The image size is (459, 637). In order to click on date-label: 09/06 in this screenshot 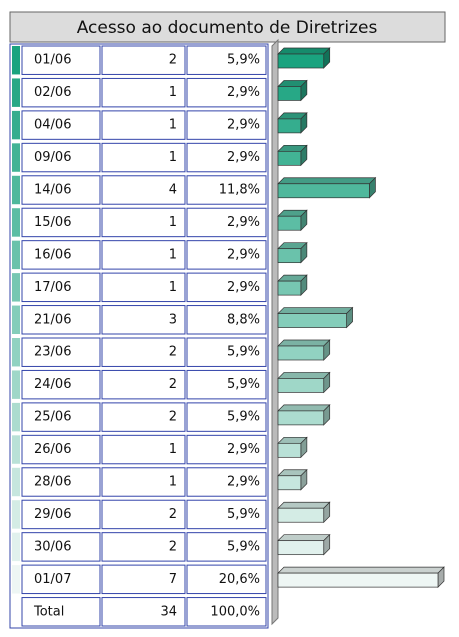, I will do `click(52, 157)`.